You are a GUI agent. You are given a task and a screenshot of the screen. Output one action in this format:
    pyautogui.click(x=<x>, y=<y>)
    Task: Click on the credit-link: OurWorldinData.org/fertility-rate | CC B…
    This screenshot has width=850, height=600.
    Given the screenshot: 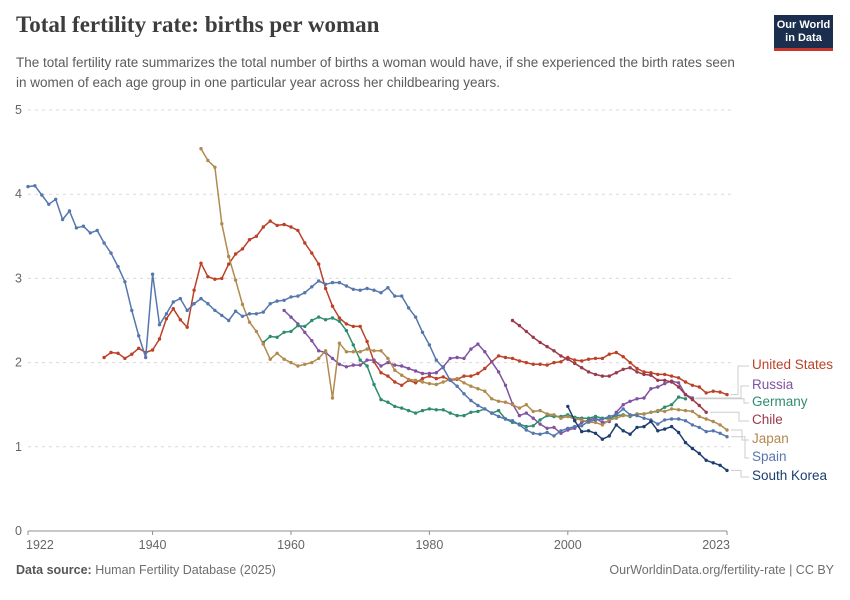 What is the action you would take?
    pyautogui.click(x=721, y=570)
    